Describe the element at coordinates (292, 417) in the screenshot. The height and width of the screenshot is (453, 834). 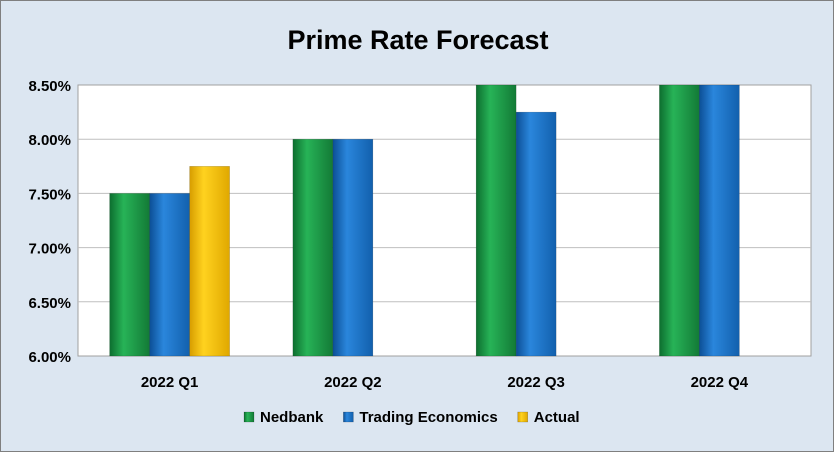
I see `legend-label: Nedbank` at that location.